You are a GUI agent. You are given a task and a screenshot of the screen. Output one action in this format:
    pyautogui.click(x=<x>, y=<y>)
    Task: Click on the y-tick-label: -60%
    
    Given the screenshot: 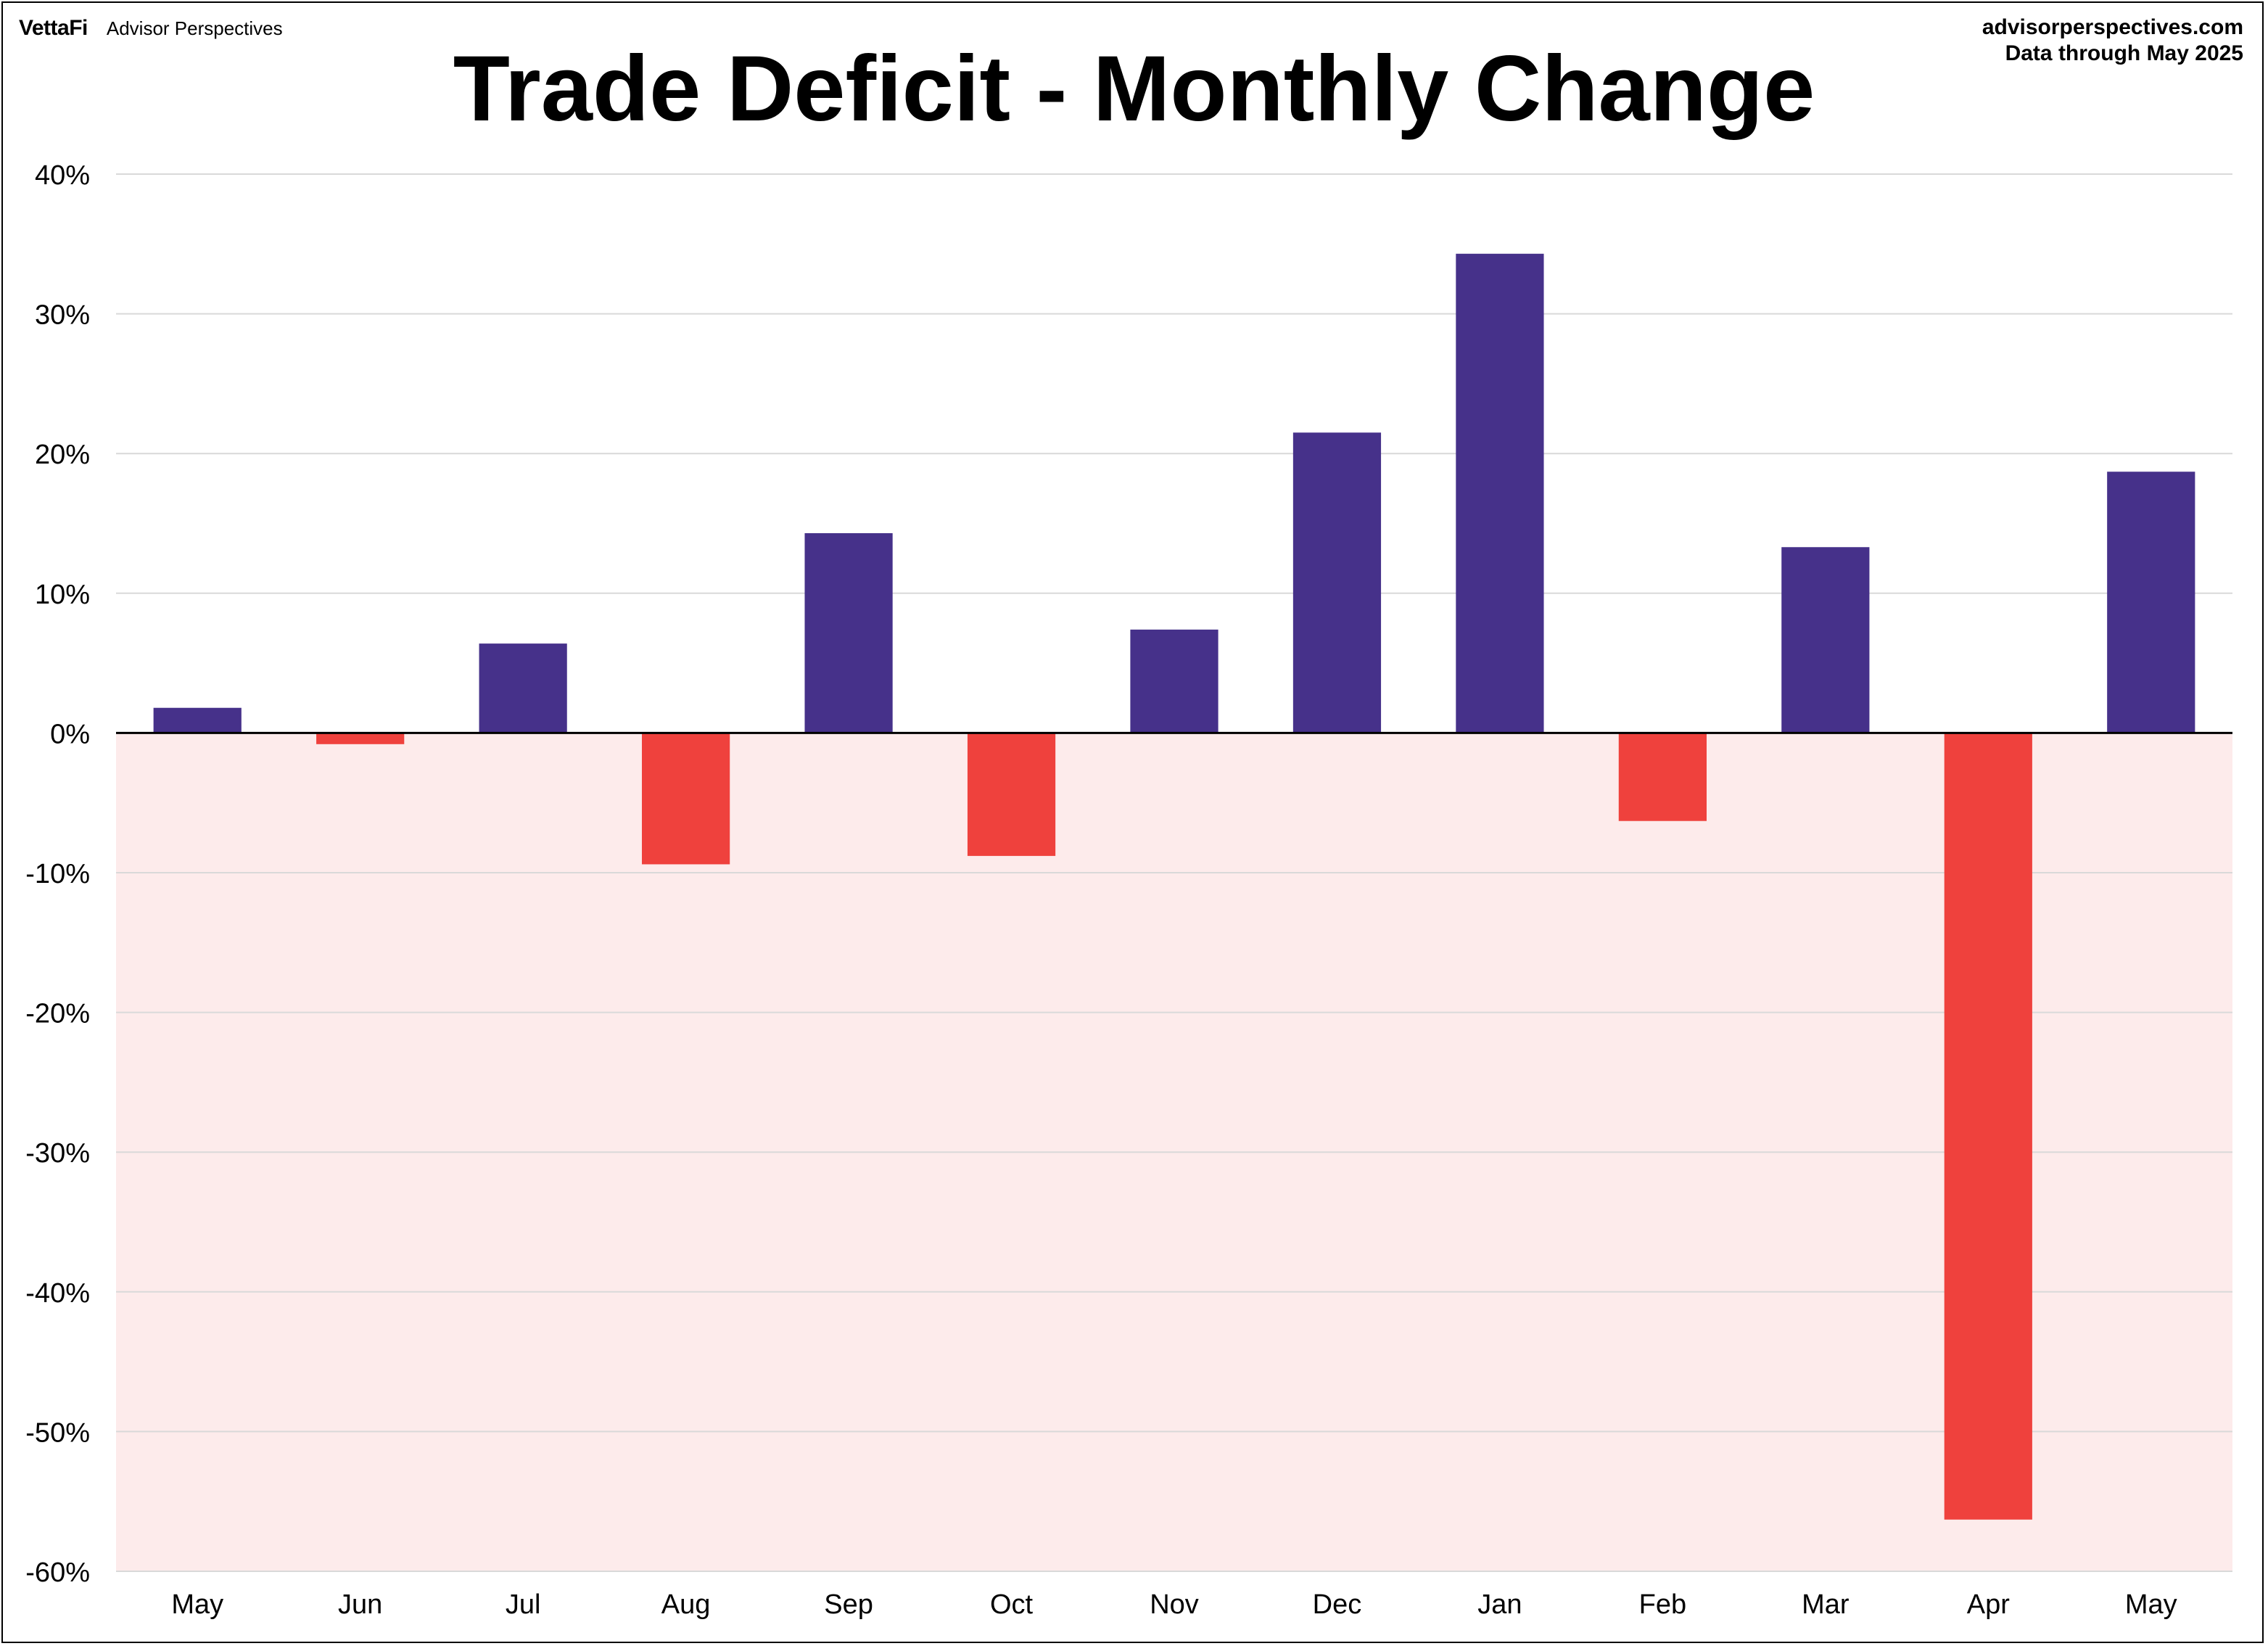 What is the action you would take?
    pyautogui.click(x=58, y=1572)
    